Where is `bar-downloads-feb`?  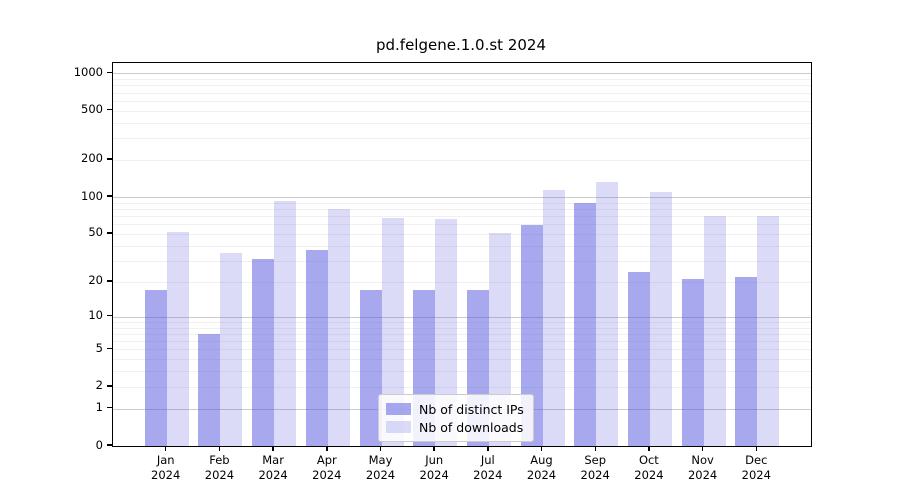
bar-downloads-feb is located at coordinates (231, 349).